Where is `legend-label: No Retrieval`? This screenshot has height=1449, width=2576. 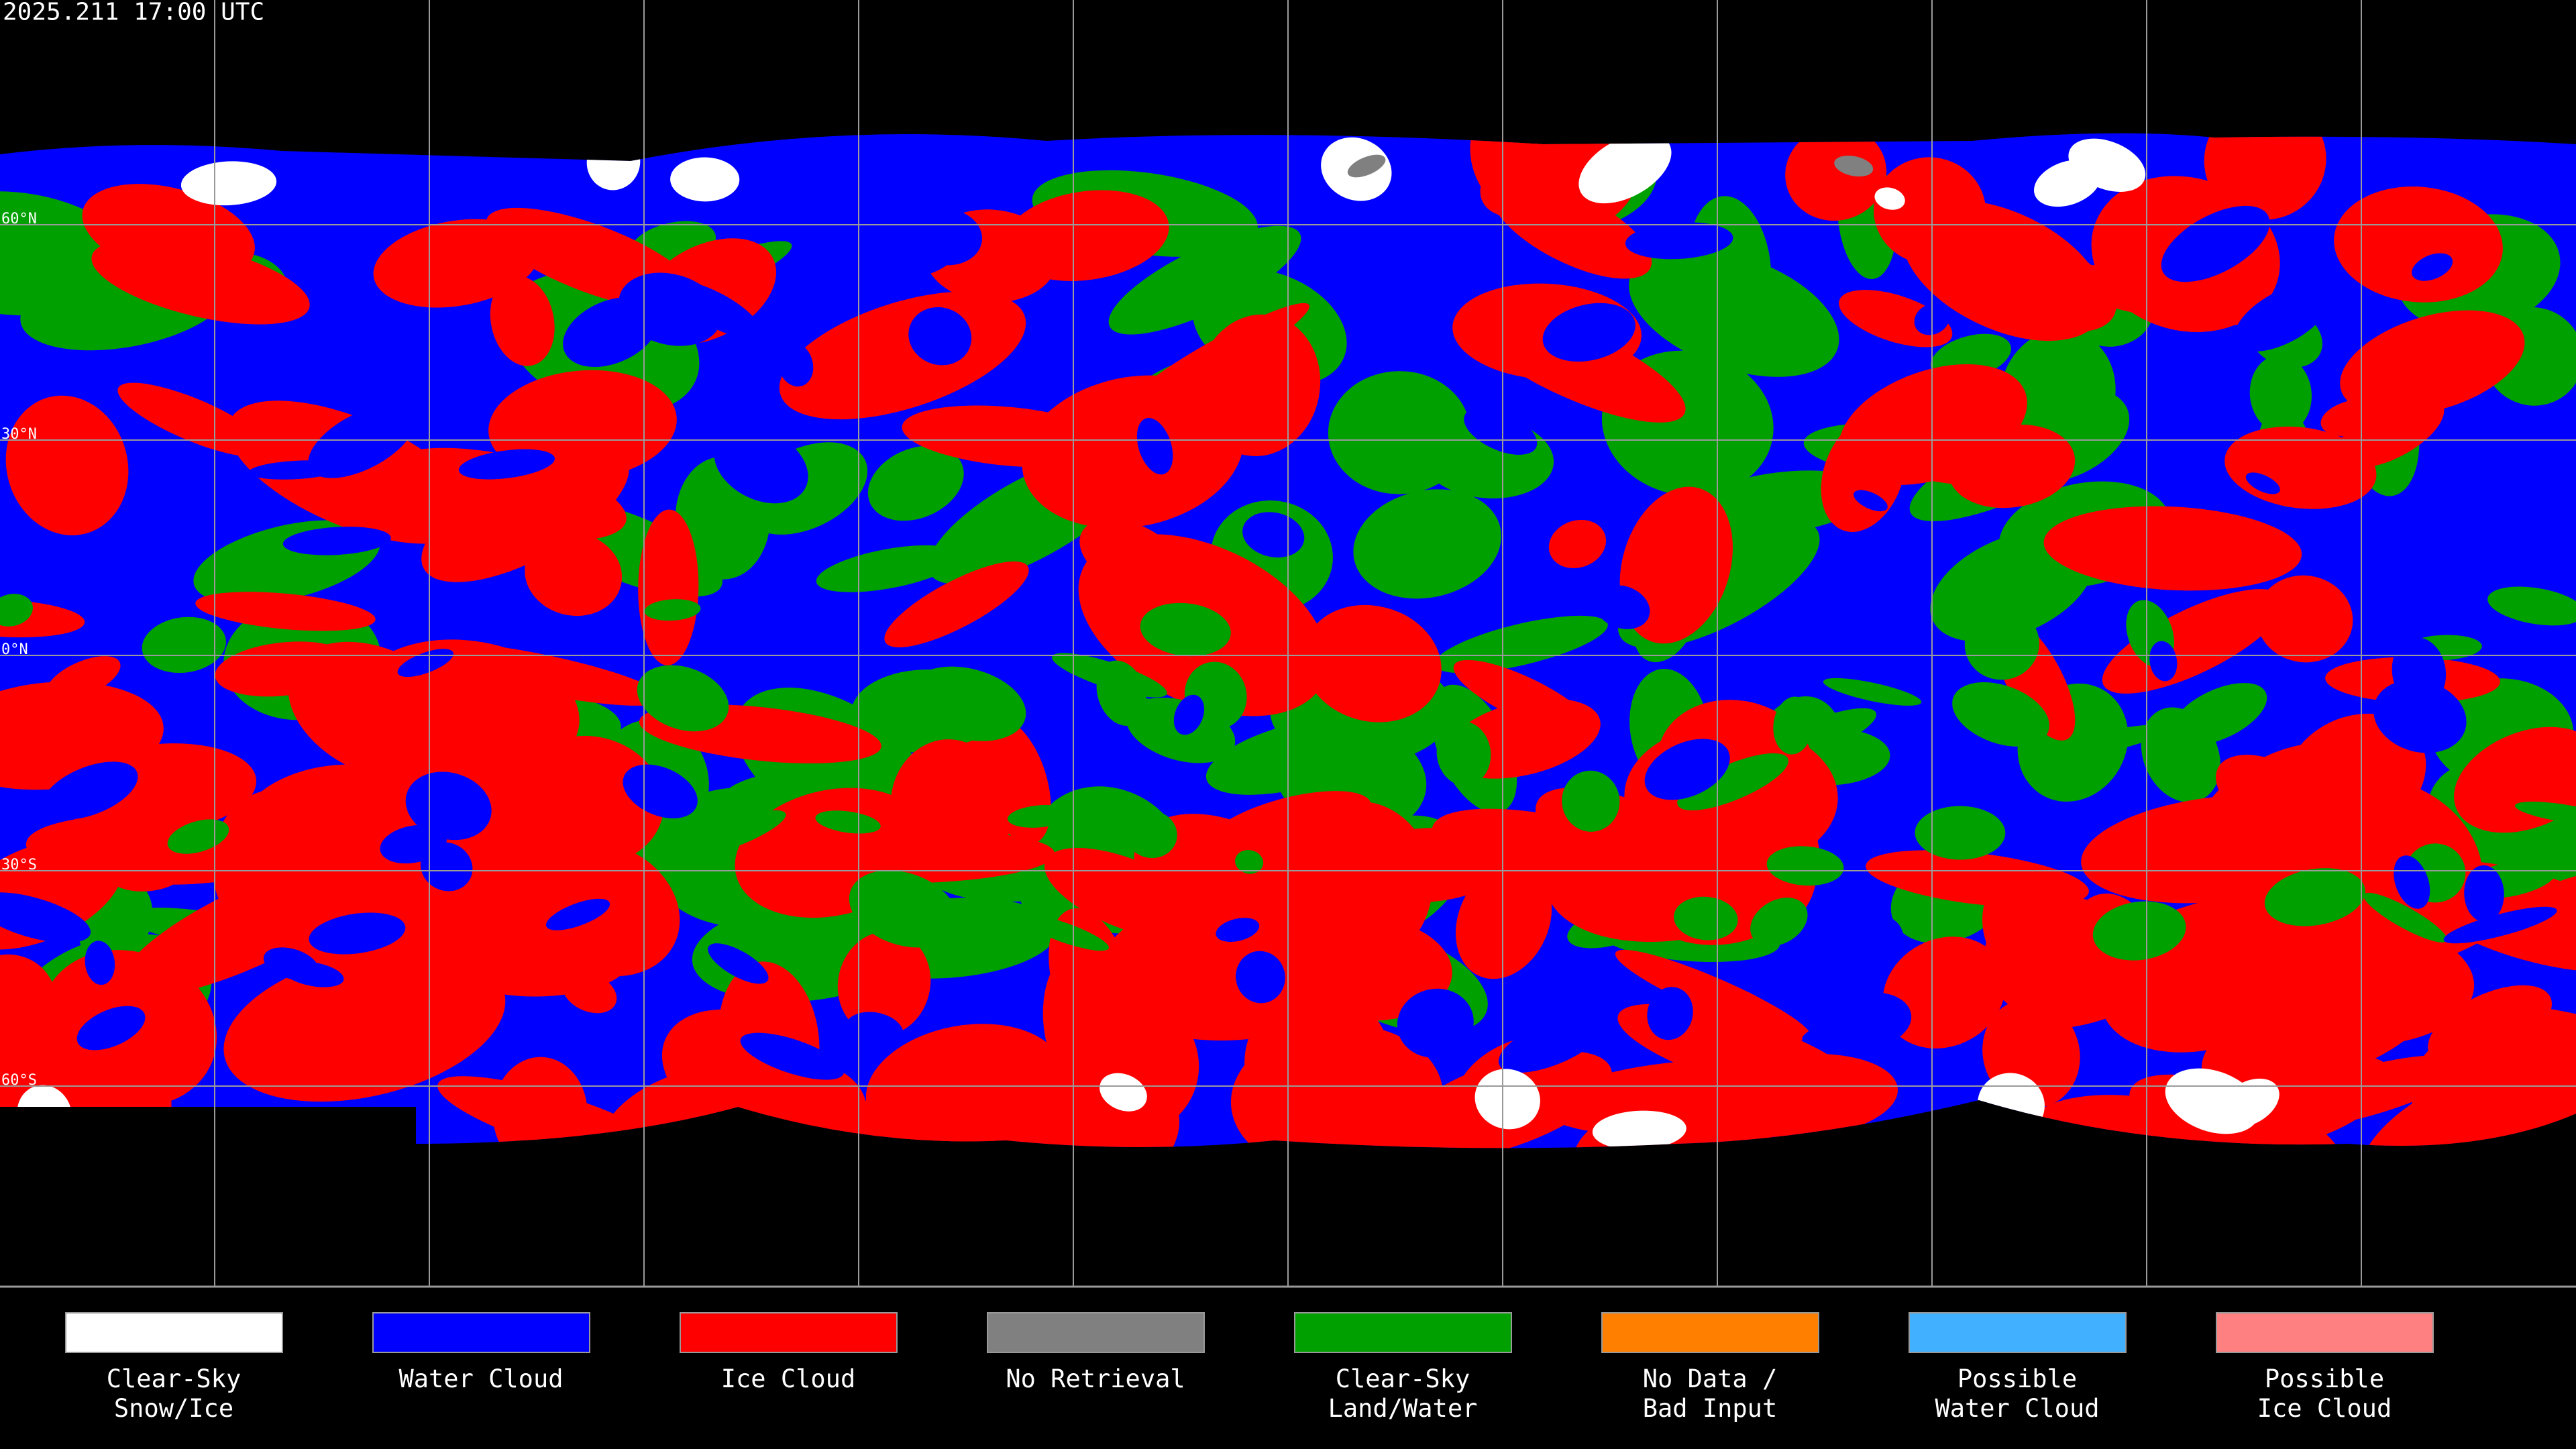
legend-label: No Retrieval is located at coordinates (1095, 1378).